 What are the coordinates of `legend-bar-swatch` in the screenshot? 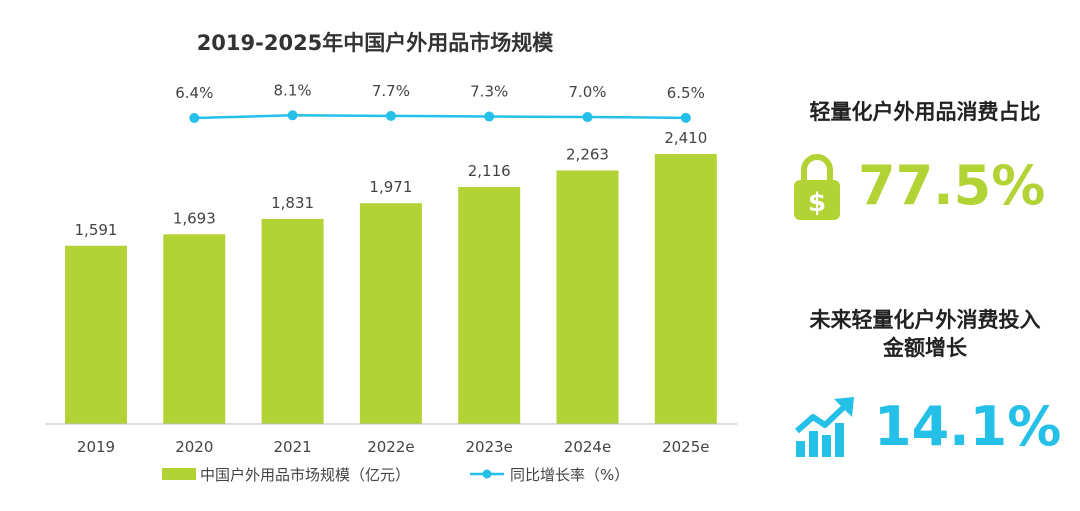 It's located at (179, 474).